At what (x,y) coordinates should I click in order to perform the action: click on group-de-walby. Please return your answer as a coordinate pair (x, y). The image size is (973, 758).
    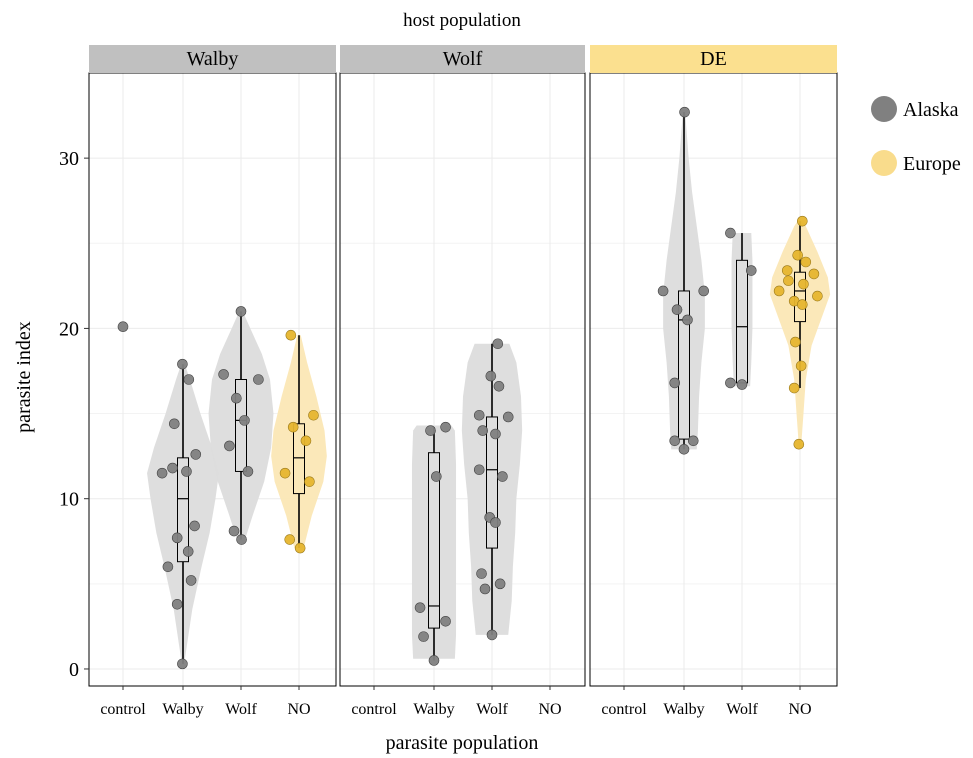
    Looking at the image, I should click on (683, 280).